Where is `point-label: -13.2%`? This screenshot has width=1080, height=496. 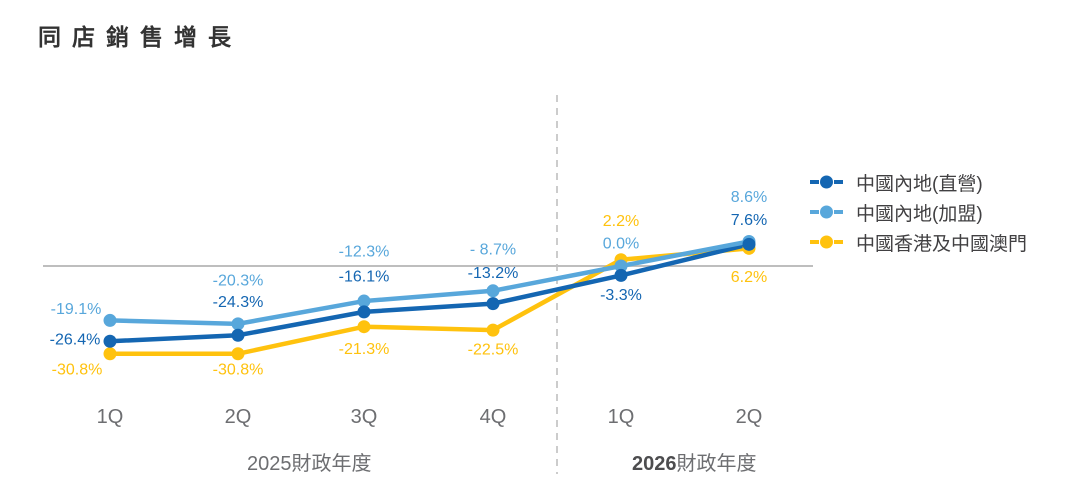
point-label: -13.2% is located at coordinates (493, 273).